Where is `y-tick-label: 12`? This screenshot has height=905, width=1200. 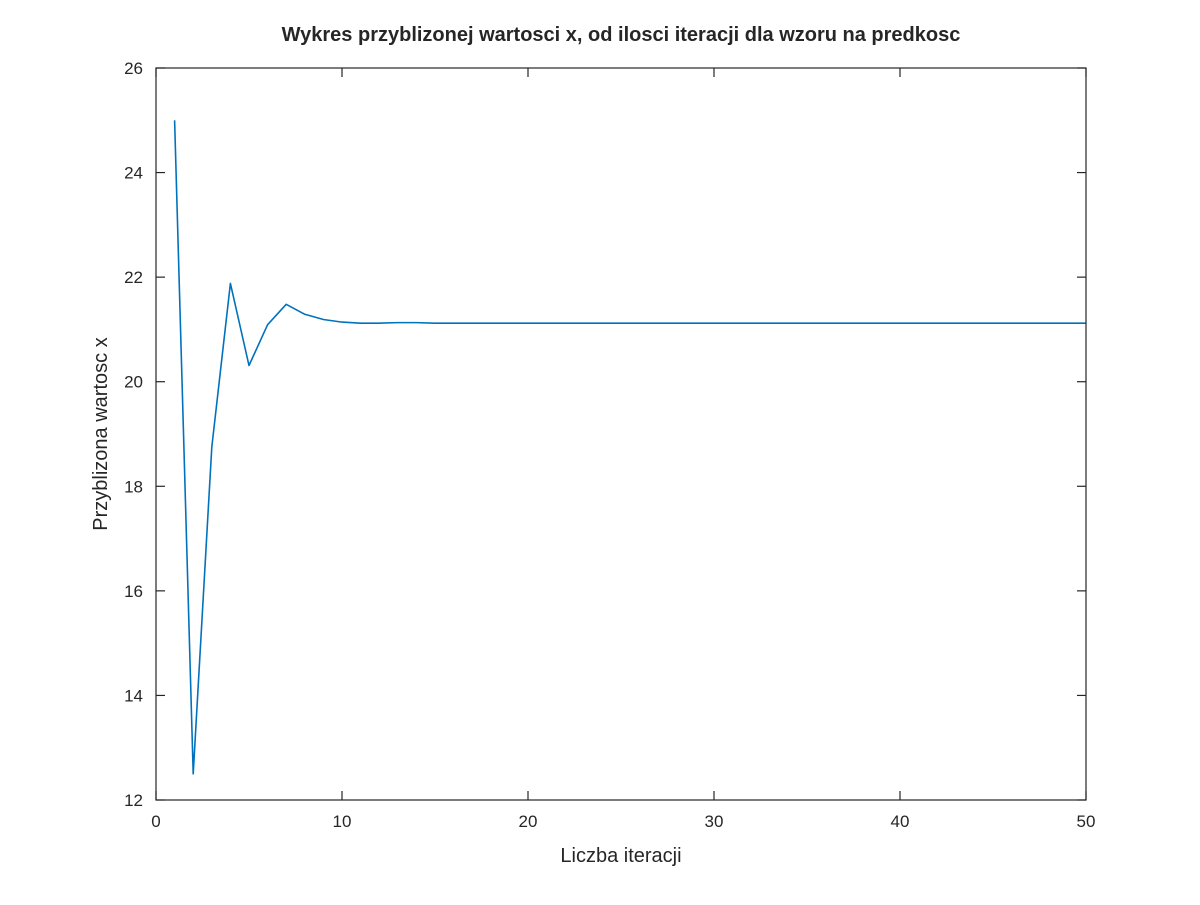 y-tick-label: 12 is located at coordinates (133, 800).